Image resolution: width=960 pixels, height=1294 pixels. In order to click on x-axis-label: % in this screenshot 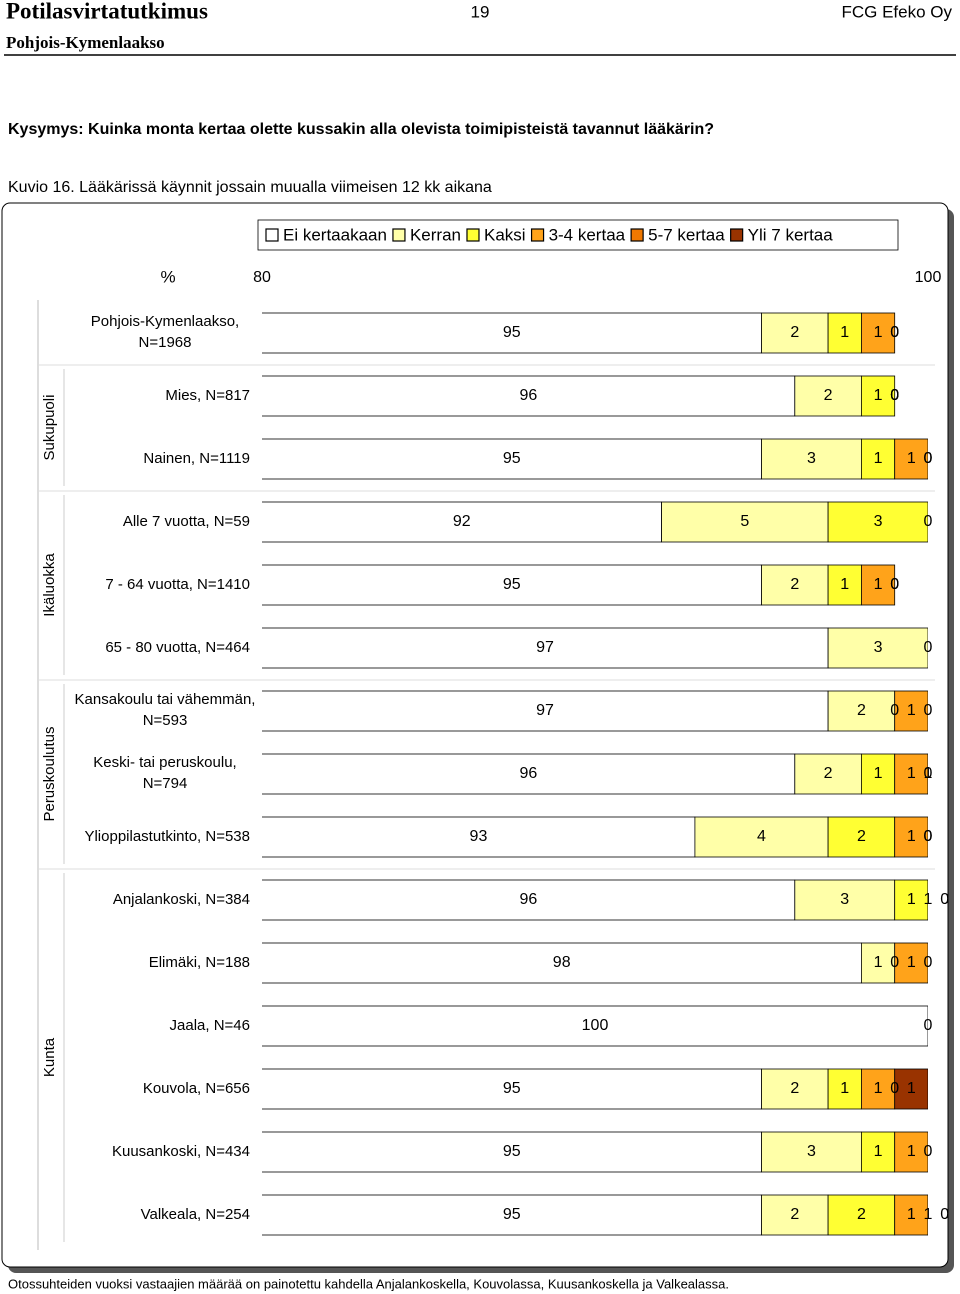, I will do `click(167, 276)`.